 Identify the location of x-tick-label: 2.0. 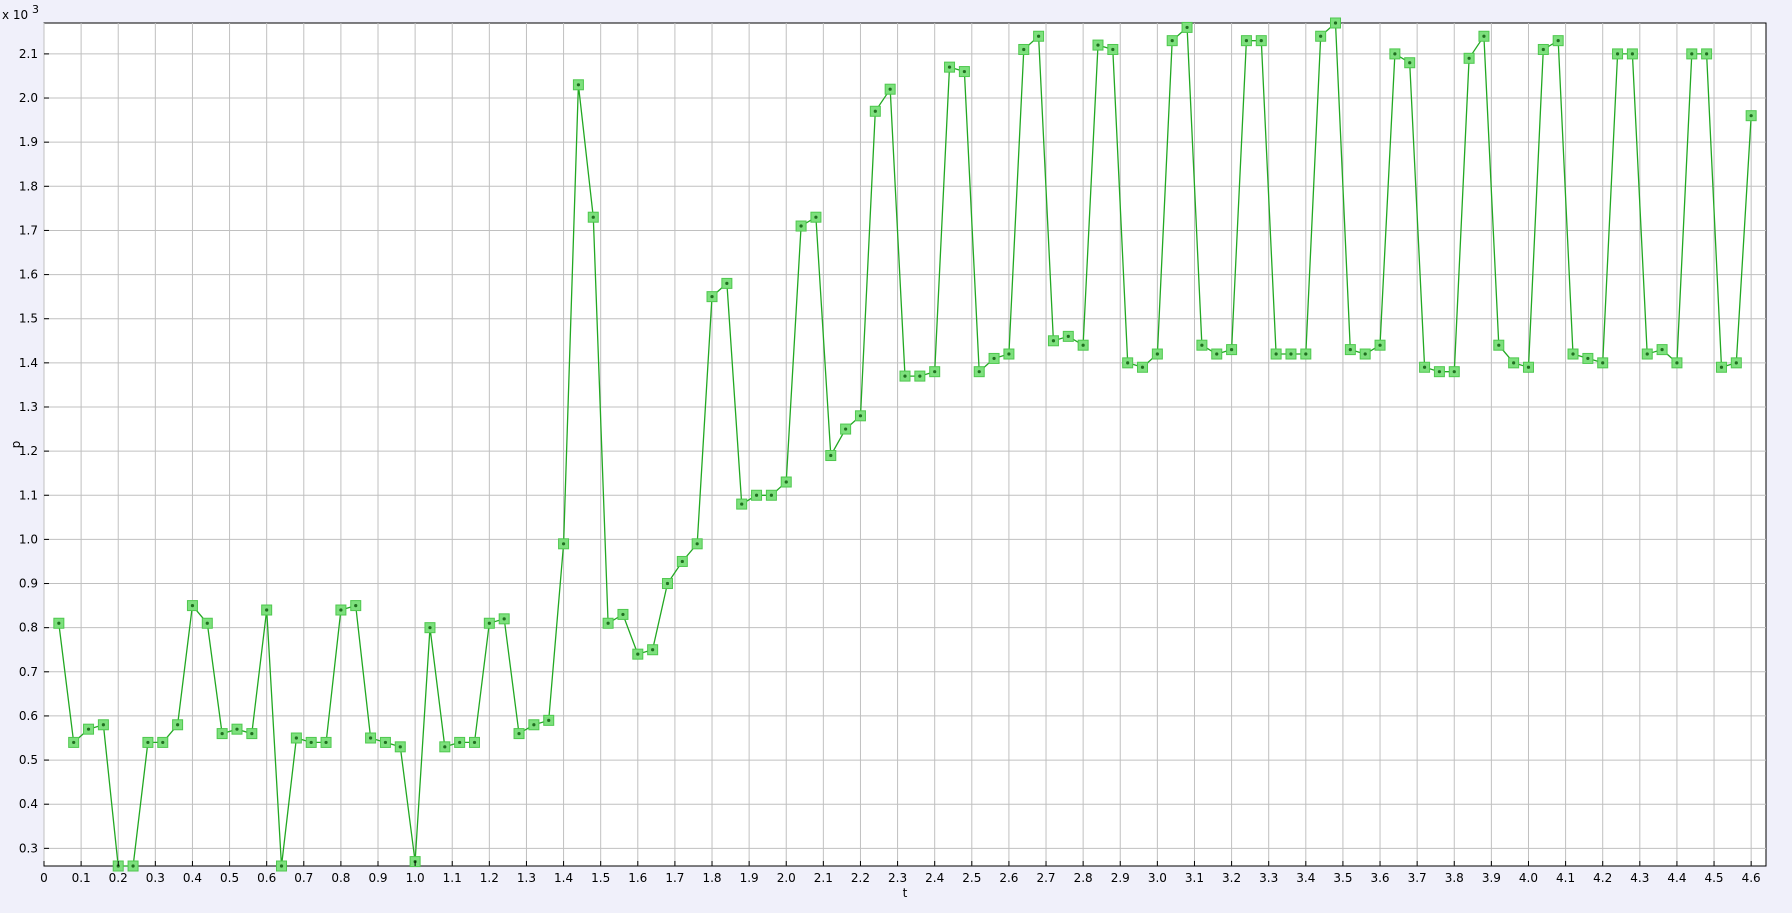
(786, 878).